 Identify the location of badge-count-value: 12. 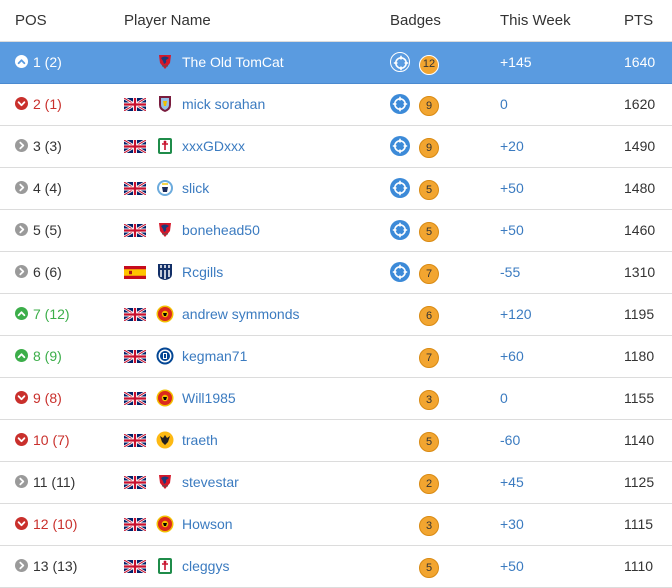
(429, 65).